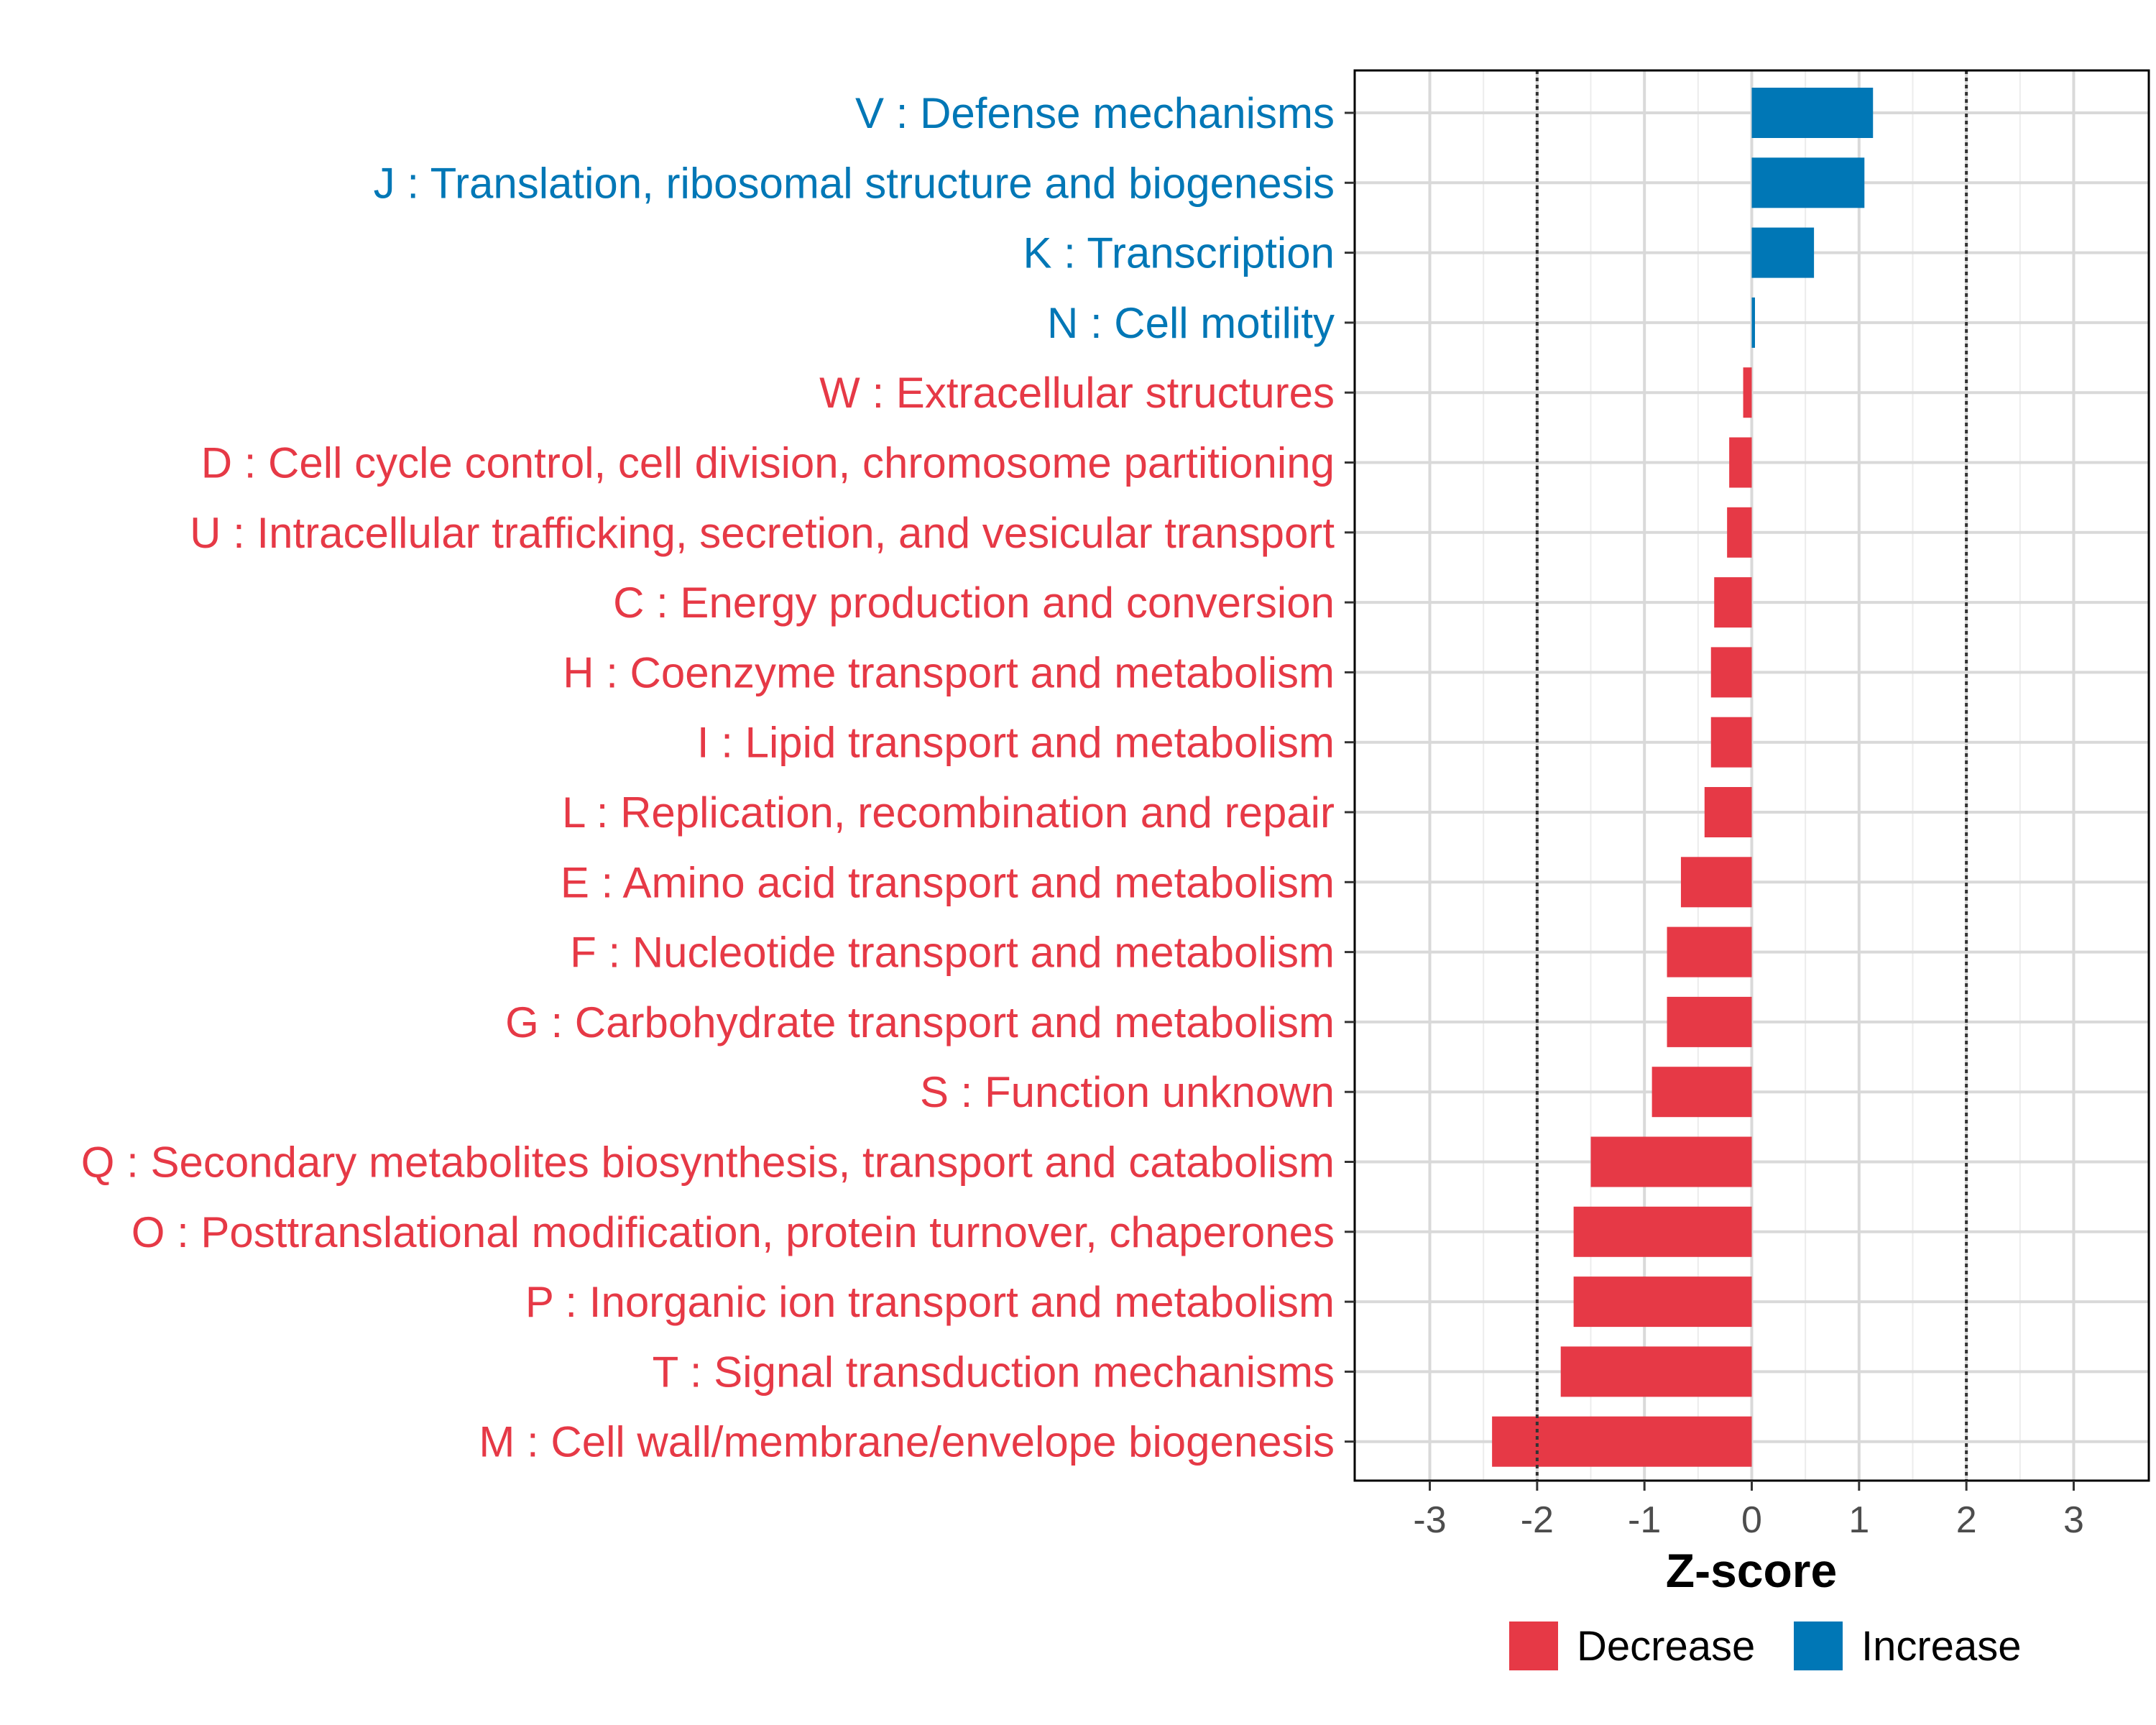  What do you see at coordinates (1683, 777) in the screenshot?
I see `bar-layer` at bounding box center [1683, 777].